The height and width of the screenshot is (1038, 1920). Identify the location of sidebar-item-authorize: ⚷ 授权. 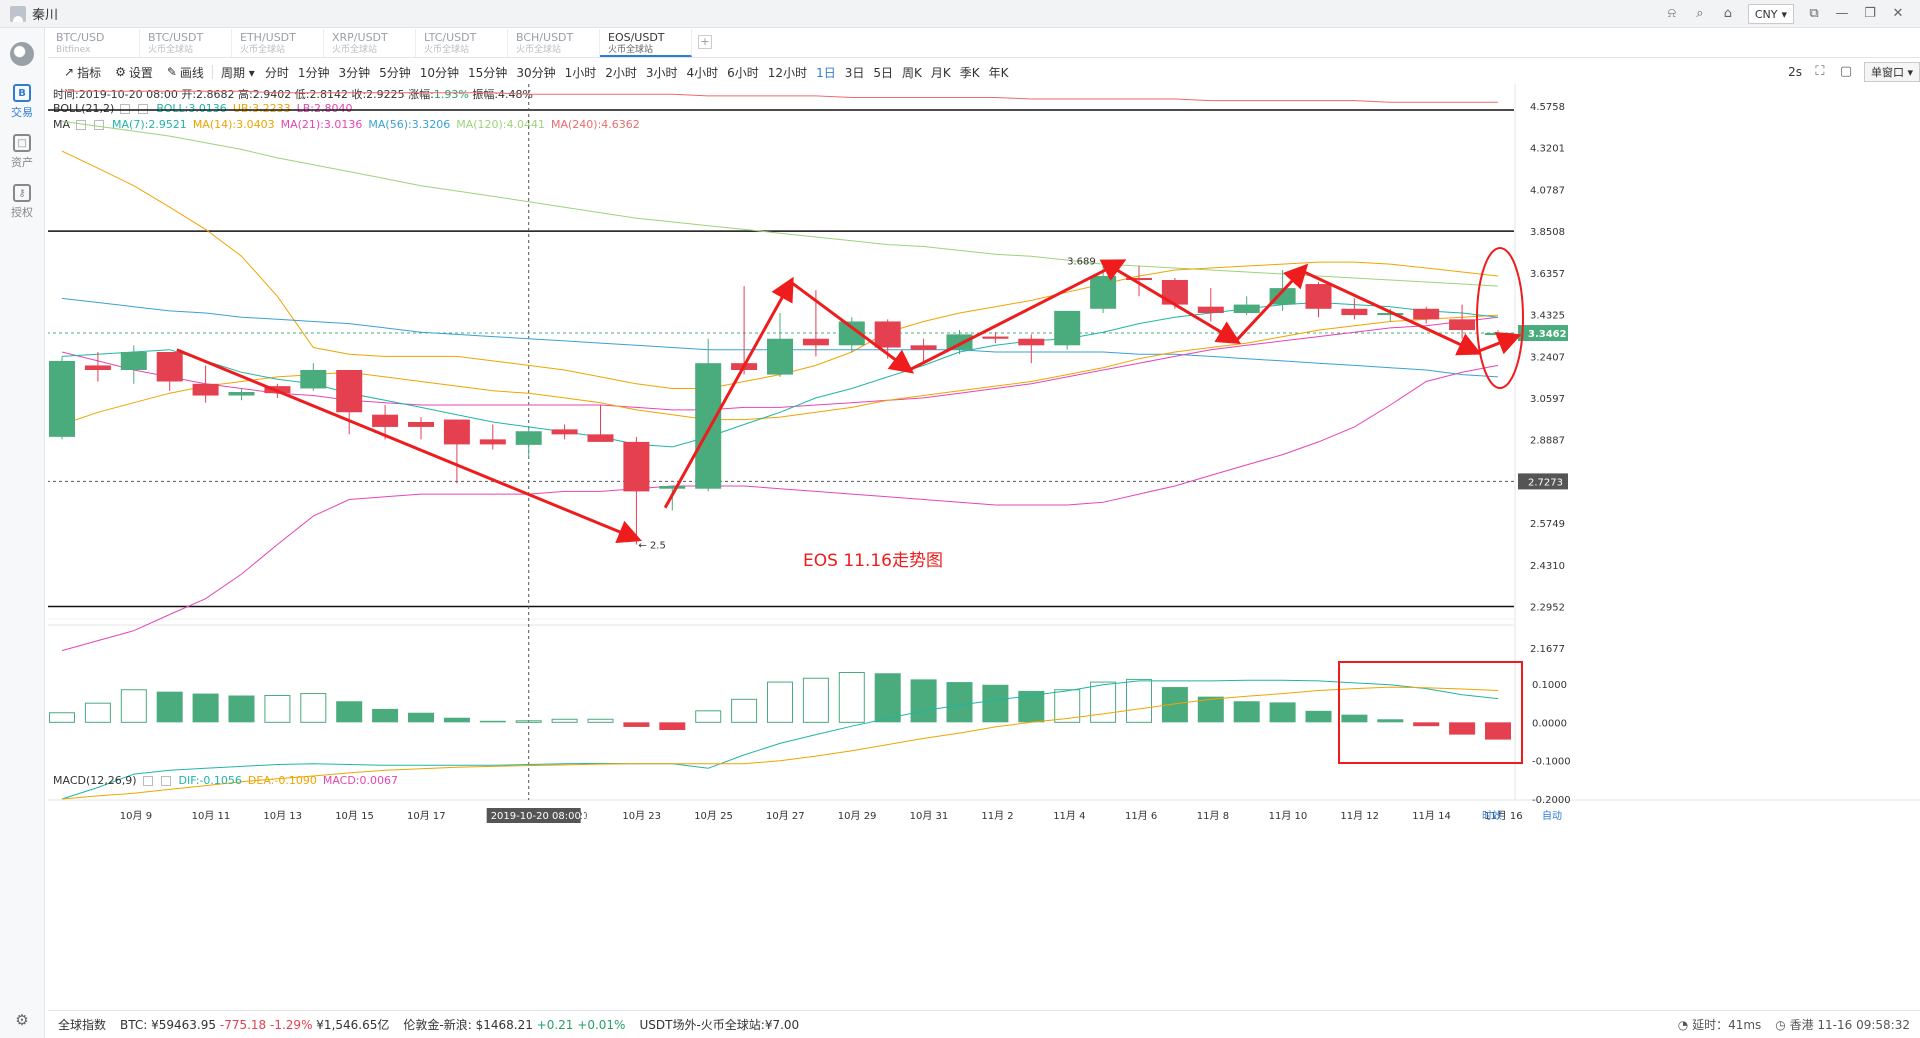
(22, 202).